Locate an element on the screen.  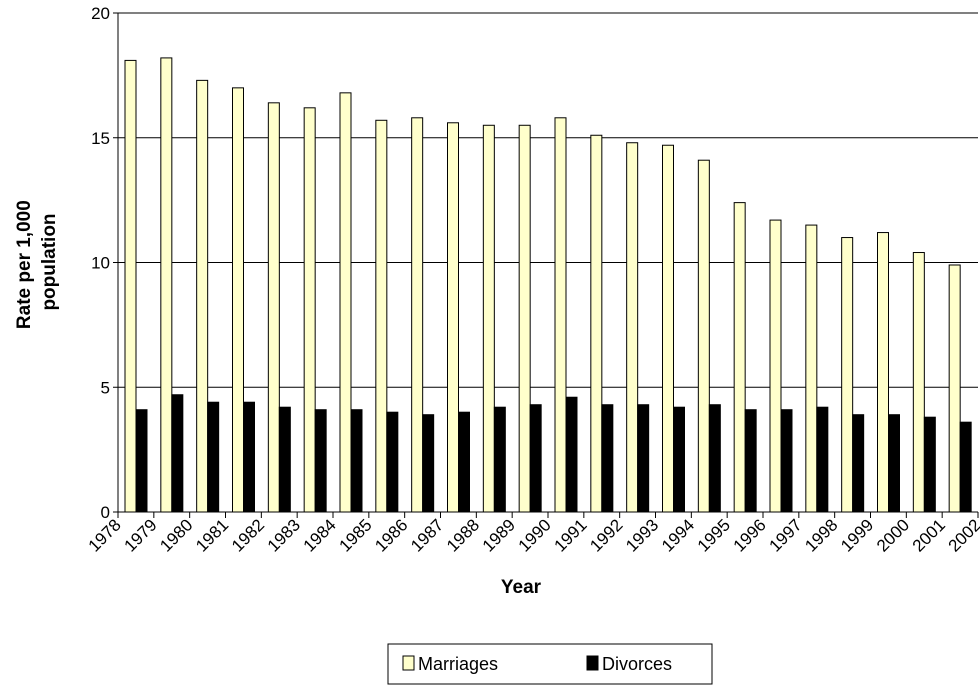
bar-marriages-1986 is located at coordinates (417, 315).